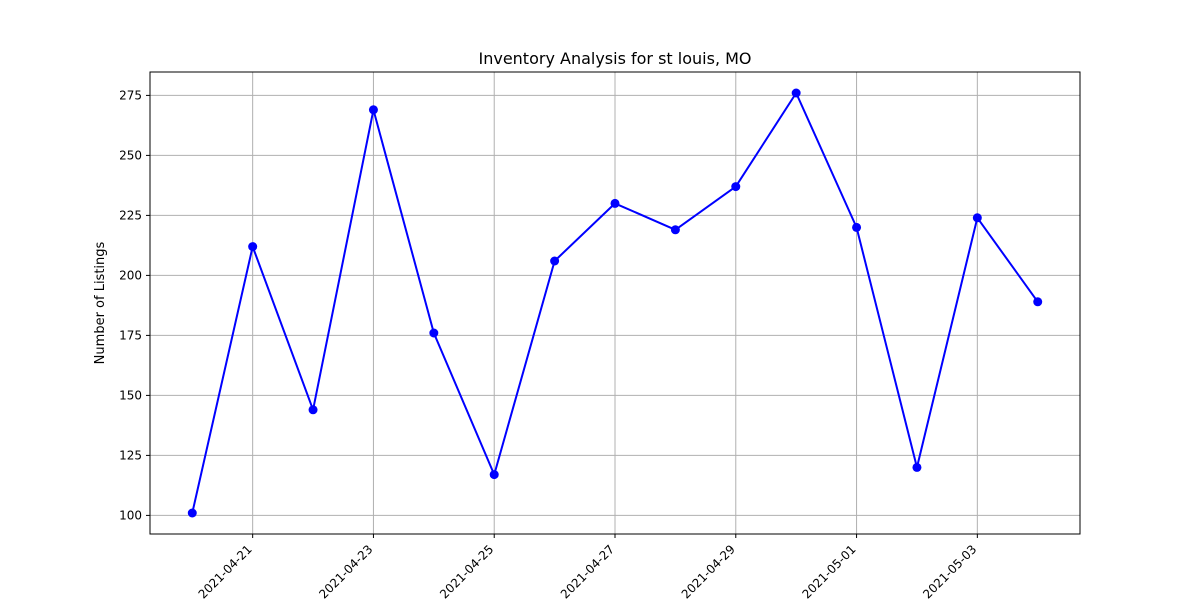 The height and width of the screenshot is (604, 1200). I want to click on x-tick-label: 2021-04-23, so click(345, 571).